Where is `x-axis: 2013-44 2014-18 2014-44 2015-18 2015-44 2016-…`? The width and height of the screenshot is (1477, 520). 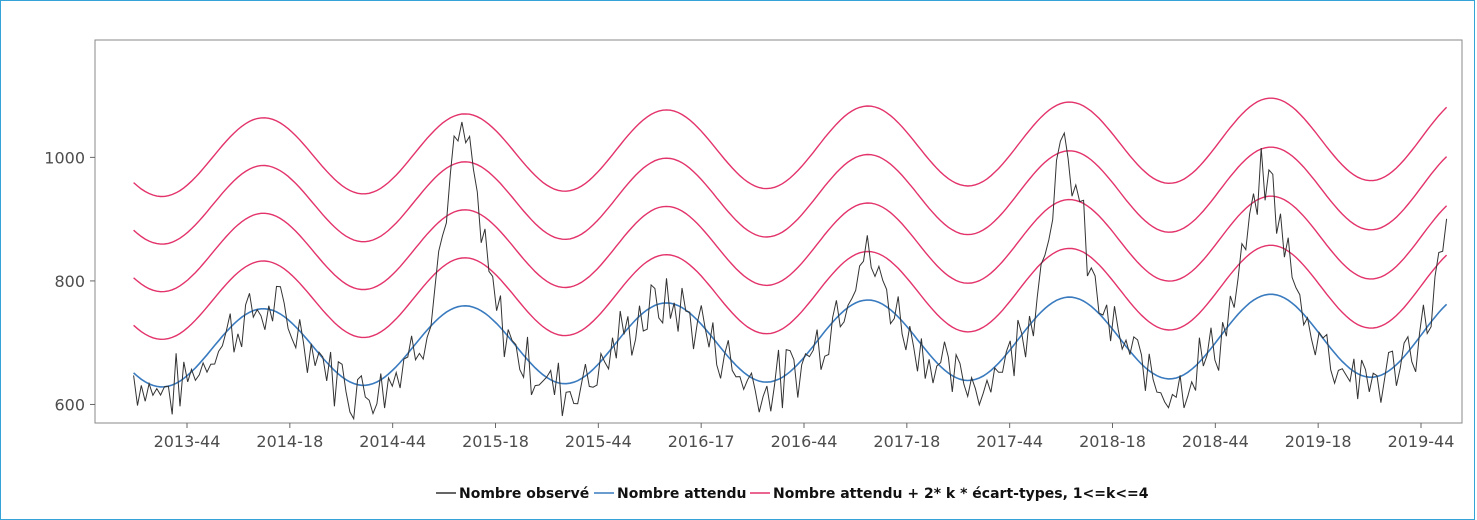
x-axis: 2013-44 2014-18 2014-44 2015-18 2015-44 2016-… is located at coordinates (804, 437).